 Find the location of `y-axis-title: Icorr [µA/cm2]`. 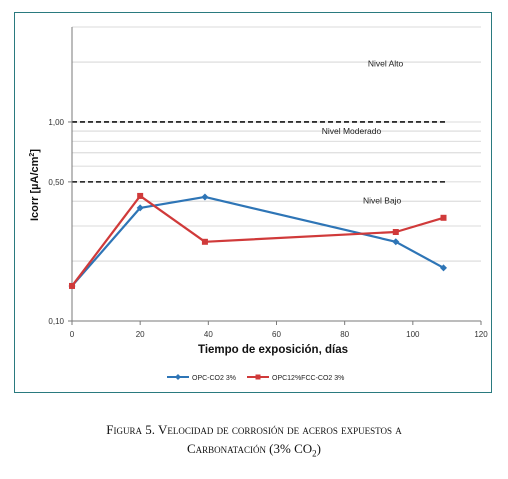

y-axis-title: Icorr [µA/cm2] is located at coordinates (35, 185).